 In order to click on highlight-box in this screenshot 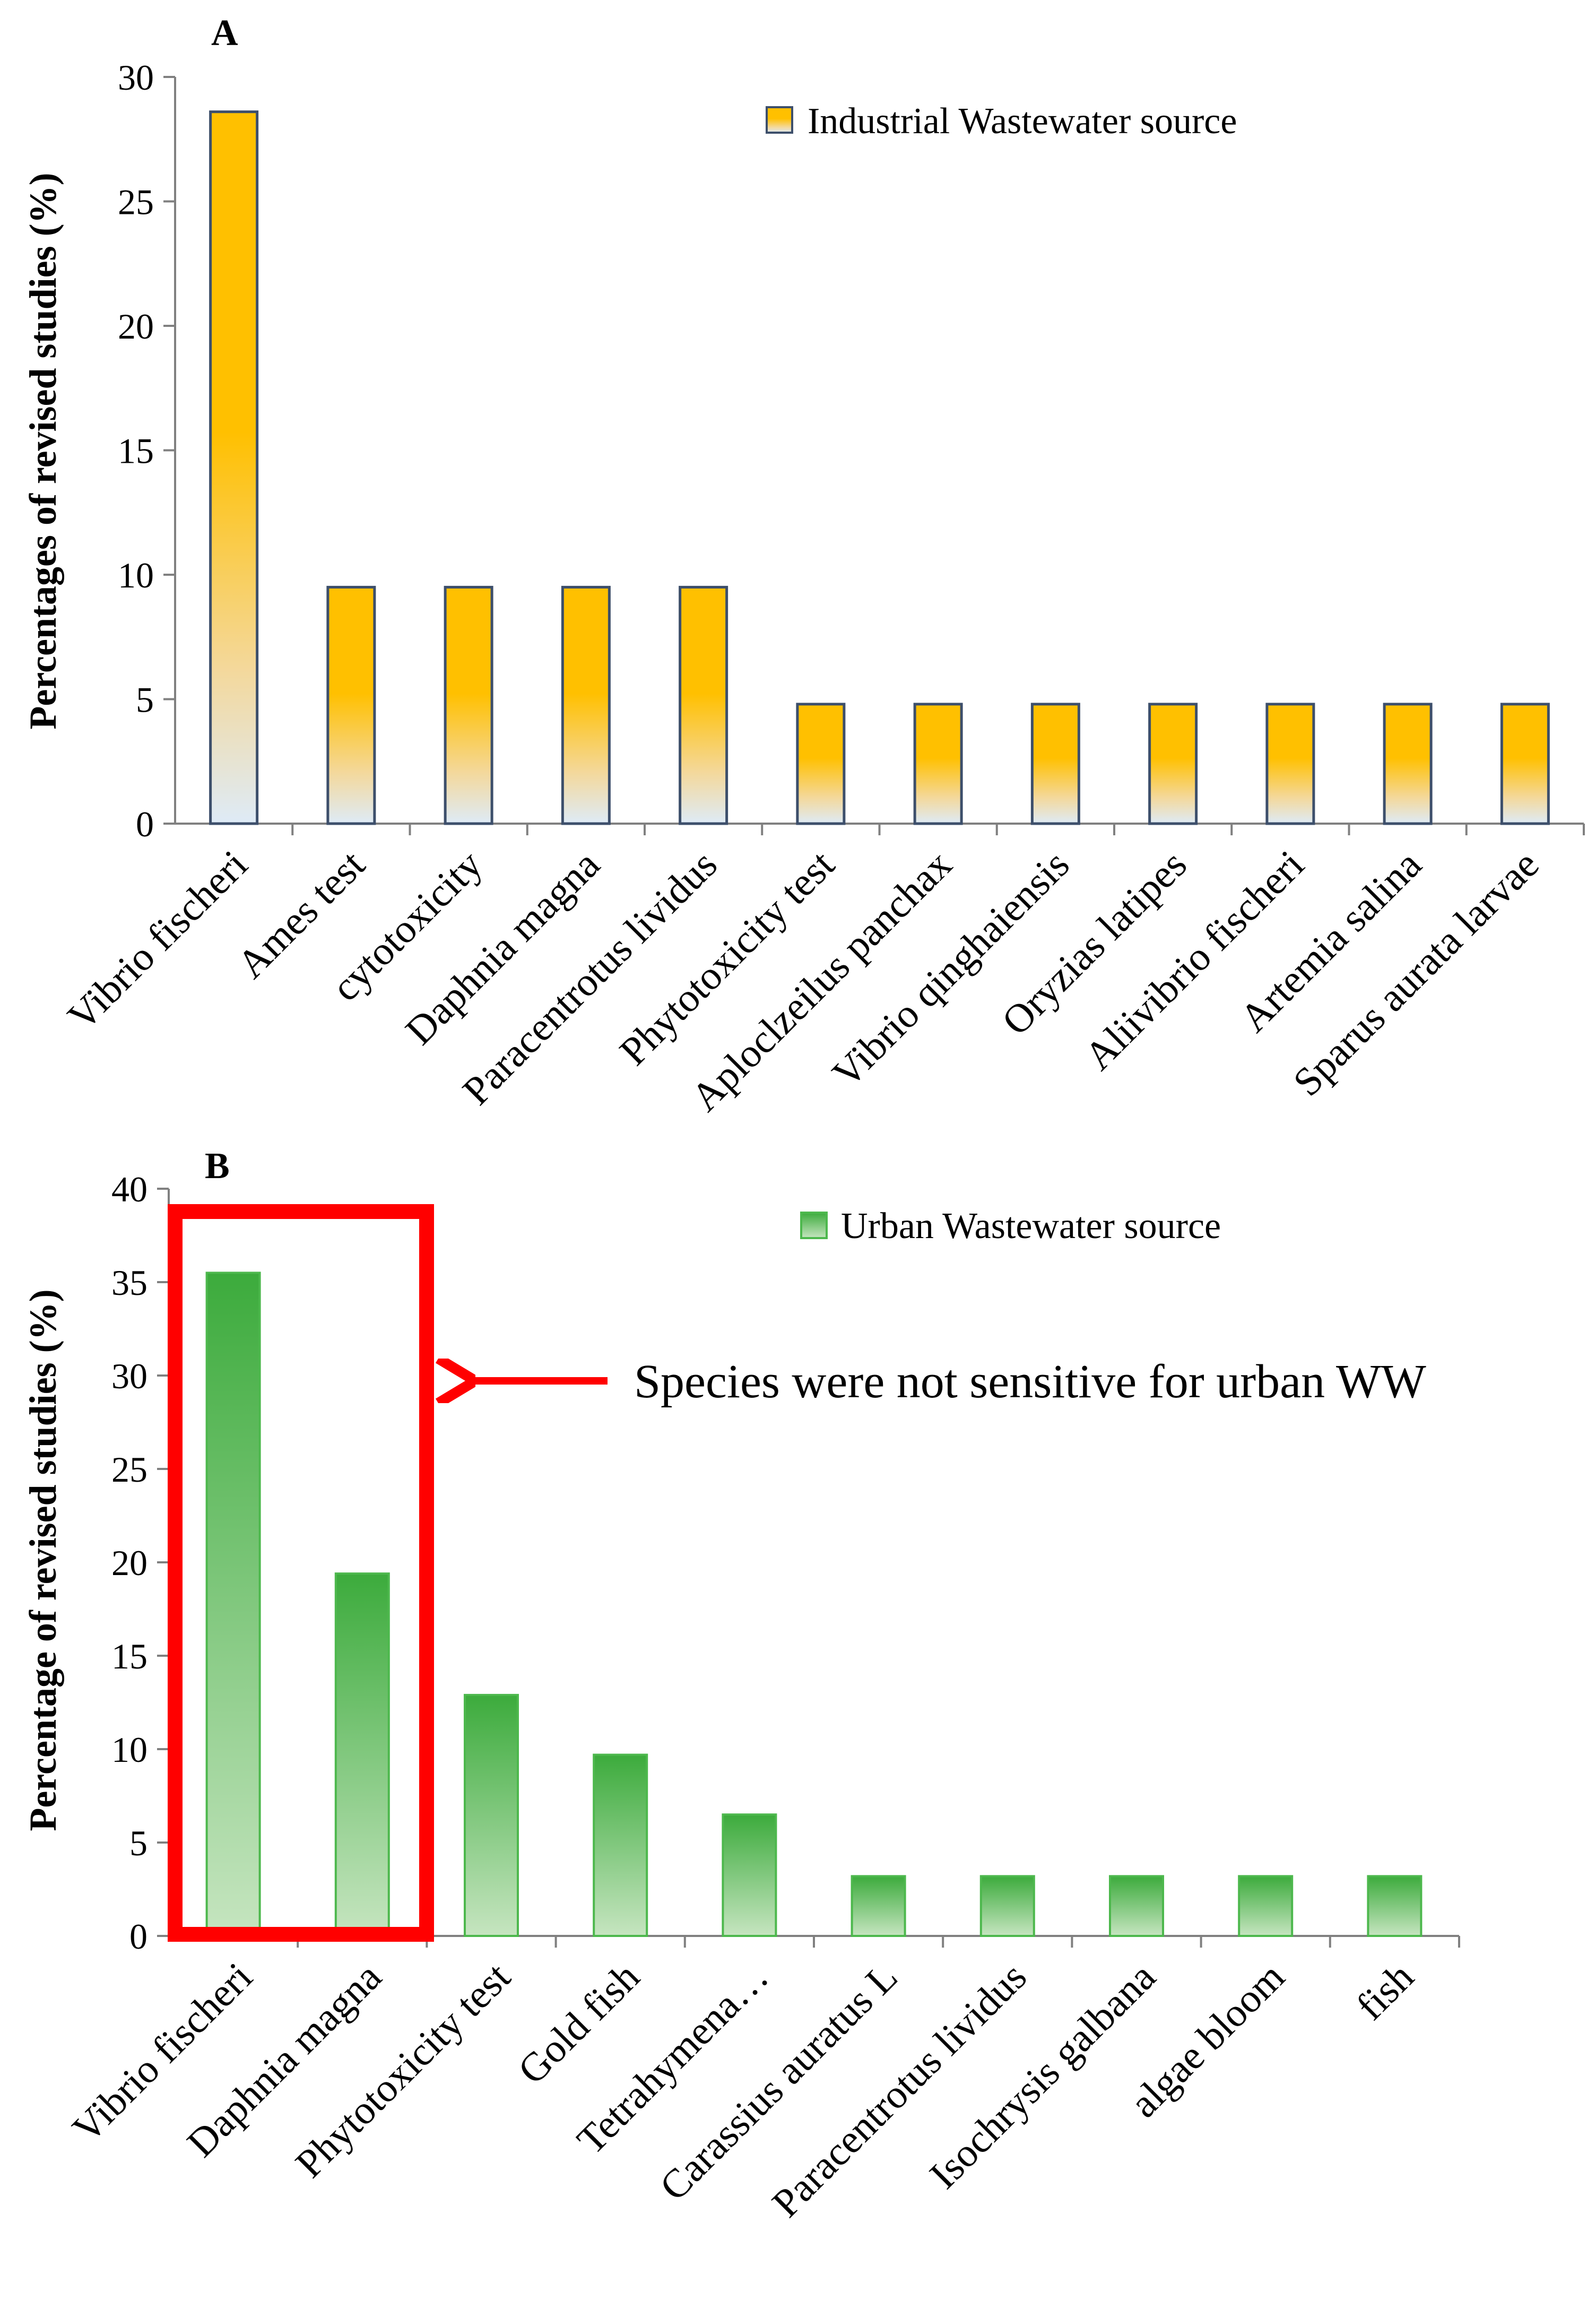, I will do `click(301, 1573)`.